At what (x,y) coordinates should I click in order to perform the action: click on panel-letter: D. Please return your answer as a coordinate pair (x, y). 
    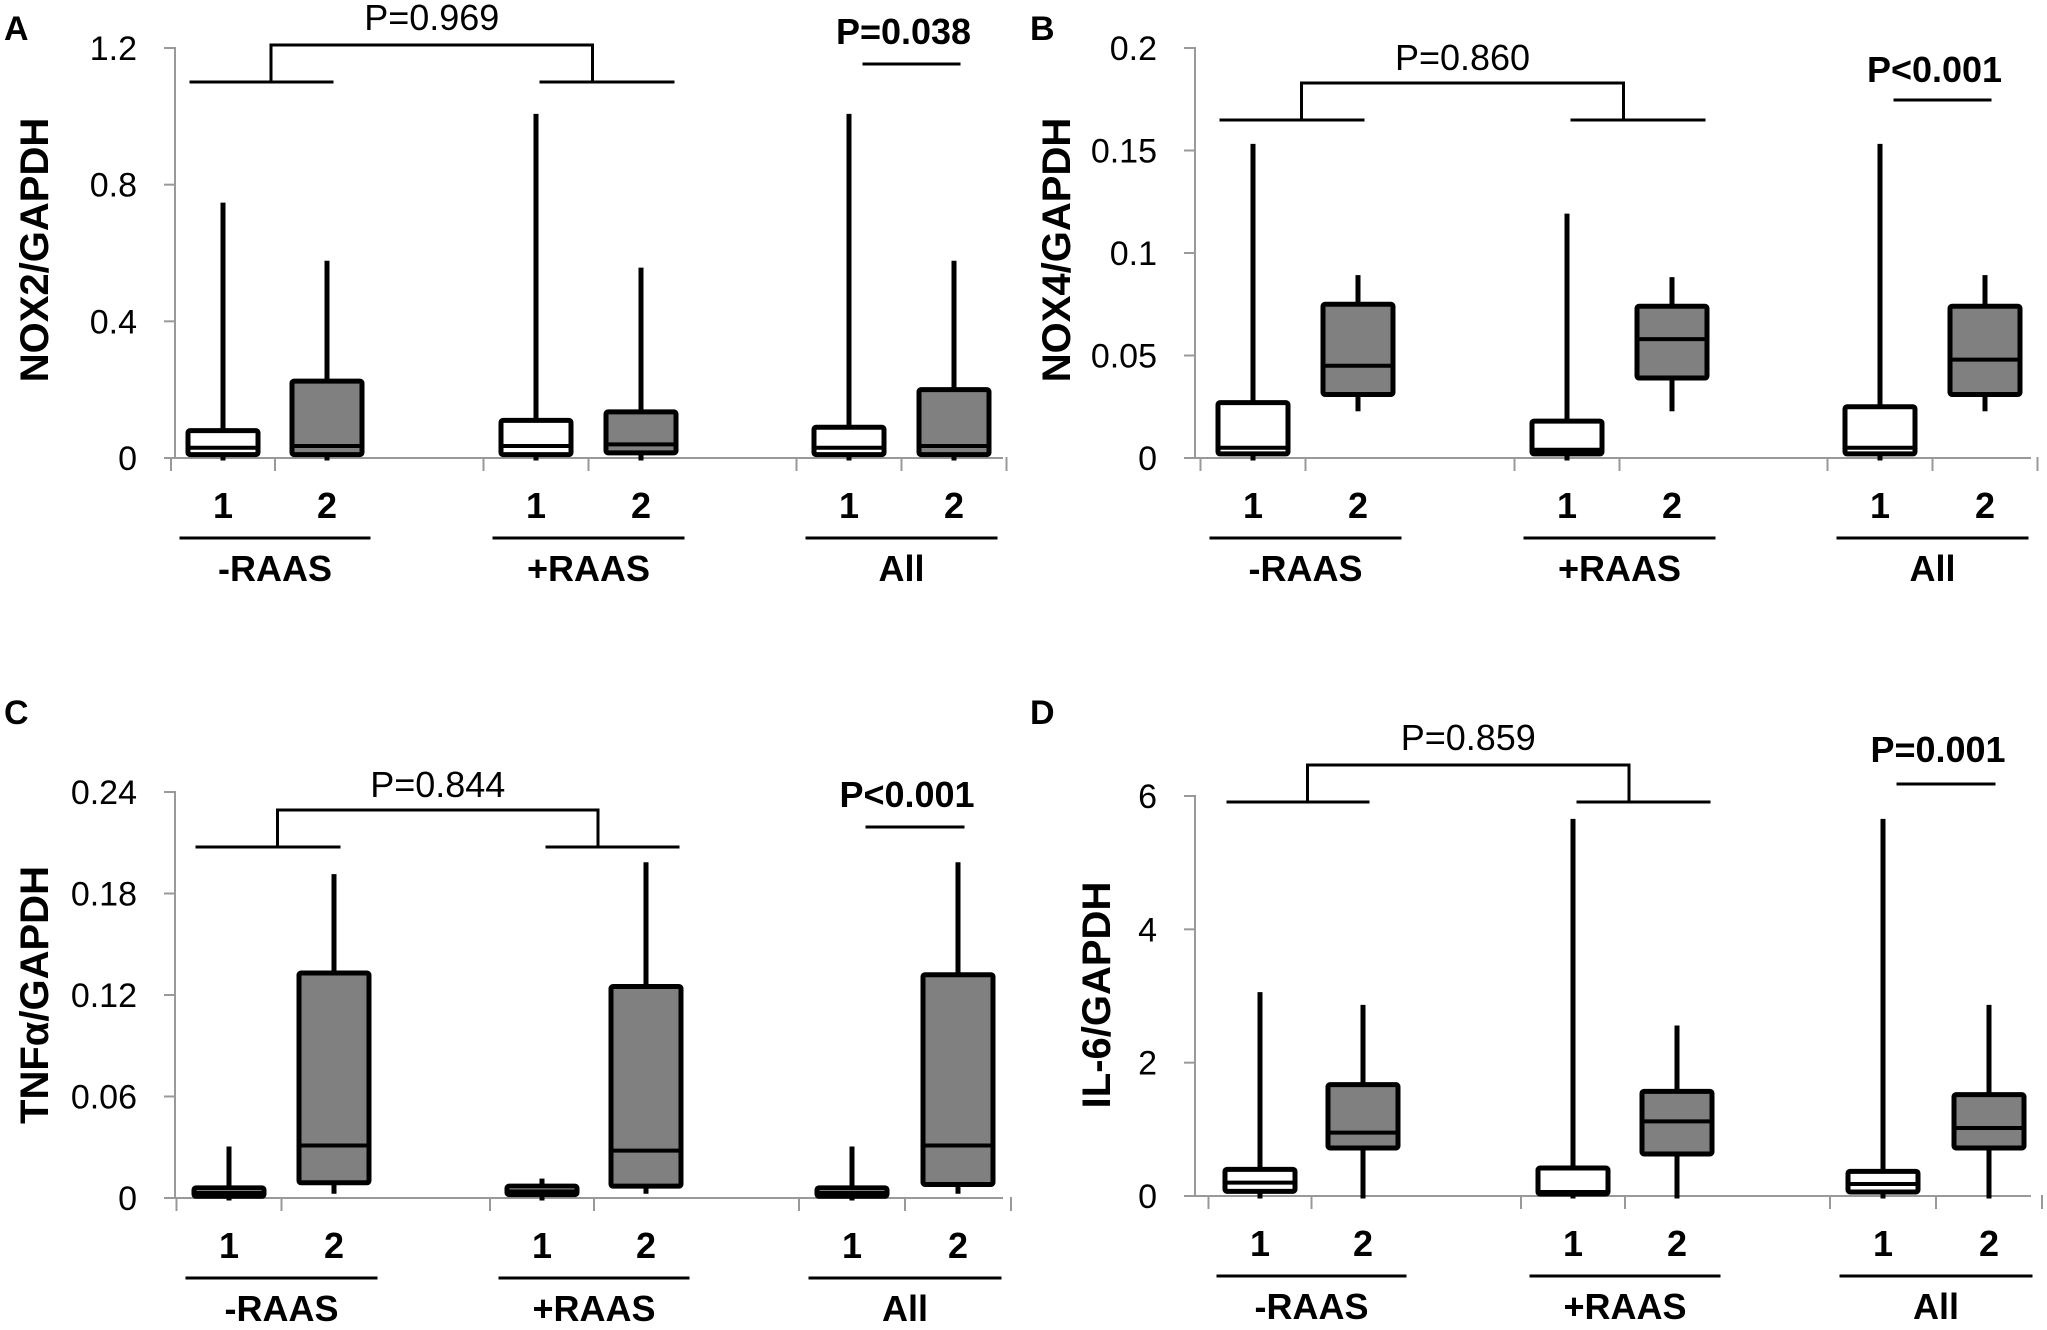
    Looking at the image, I should click on (1042, 713).